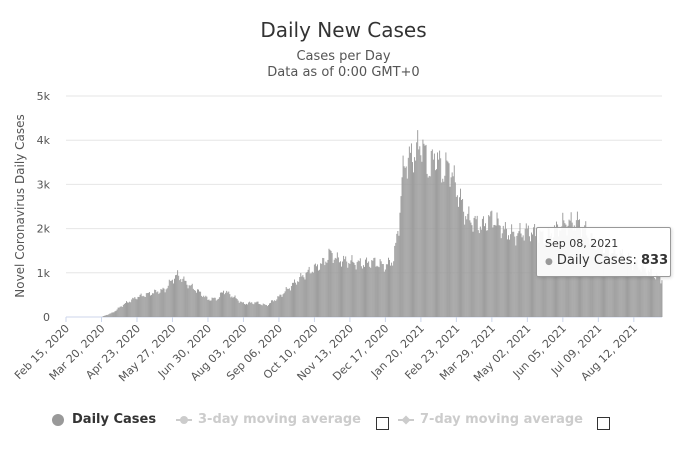  Describe the element at coordinates (603, 423) in the screenshot. I see `checkbox-7-day-average` at that location.